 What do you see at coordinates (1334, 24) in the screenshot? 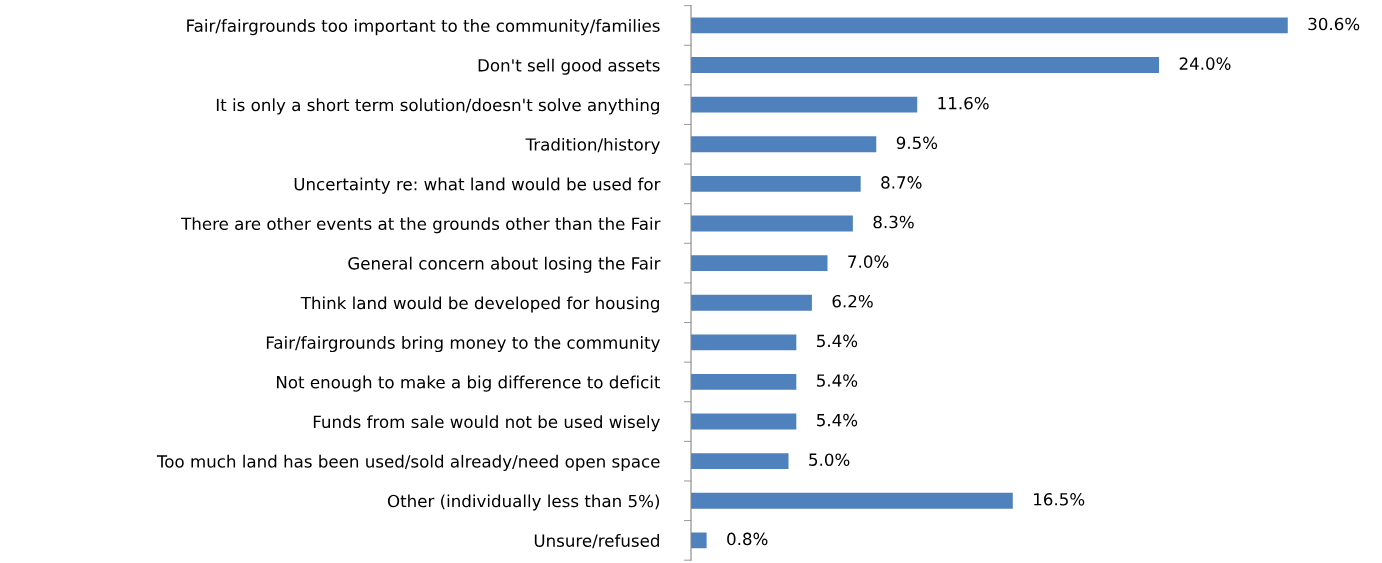
I see `data-label: 30.6%` at bounding box center [1334, 24].